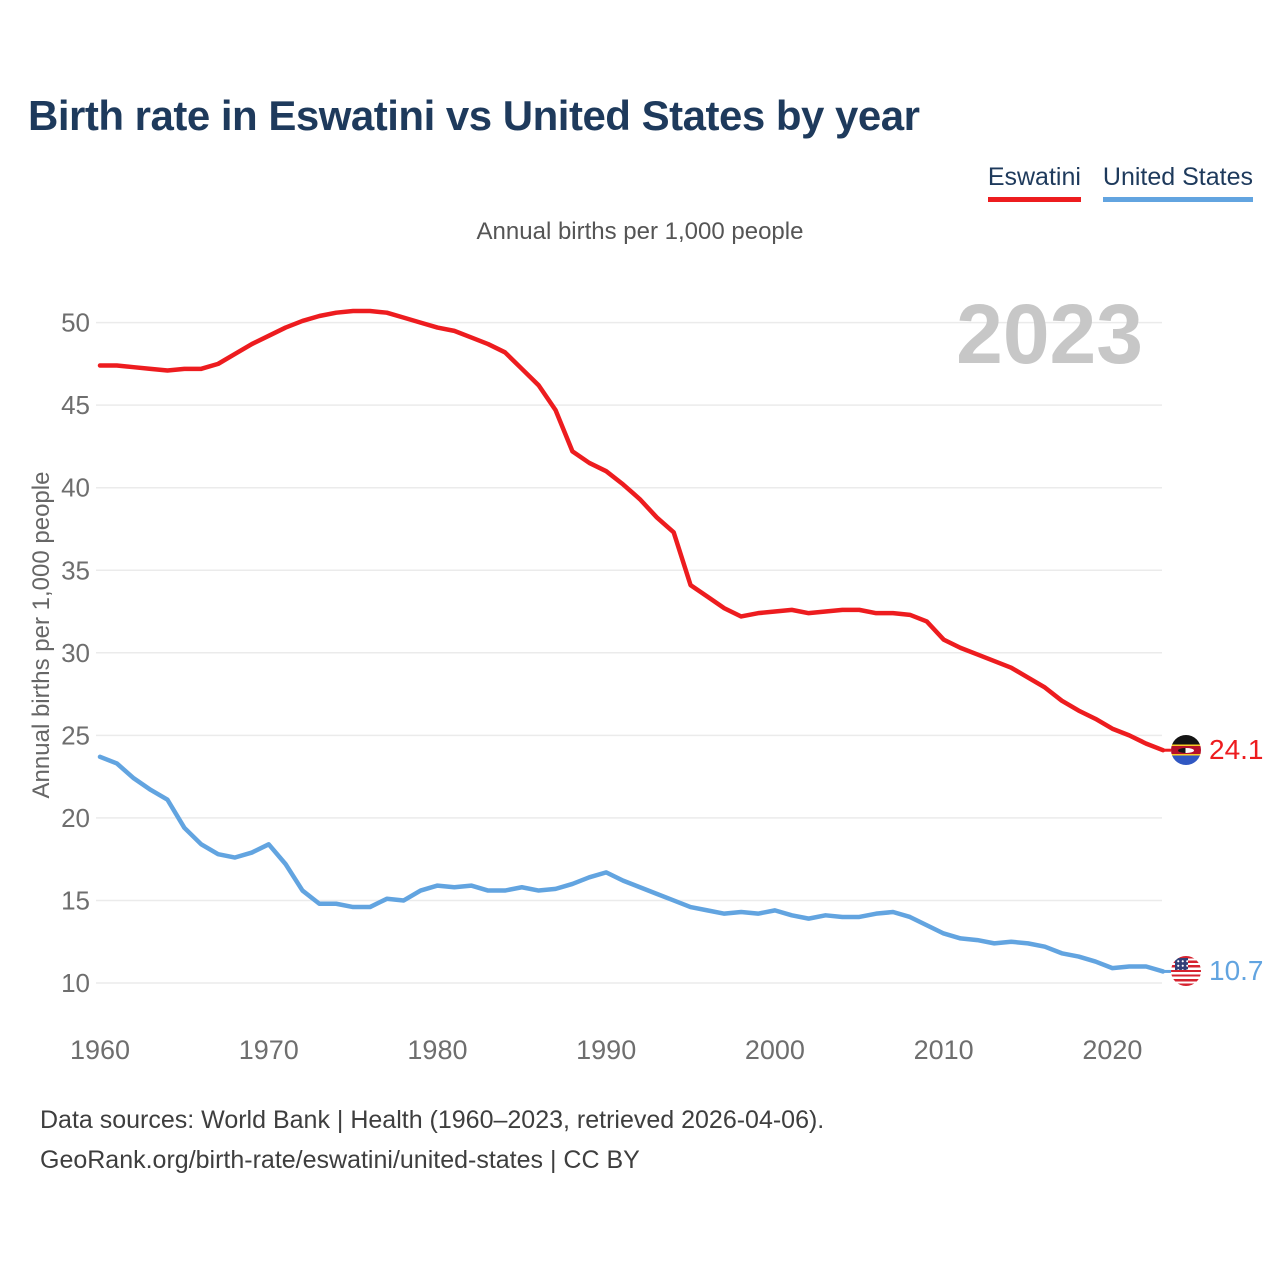 Image resolution: width=1280 pixels, height=1280 pixels. I want to click on end-value-eswatini: 24.1, so click(1236, 750).